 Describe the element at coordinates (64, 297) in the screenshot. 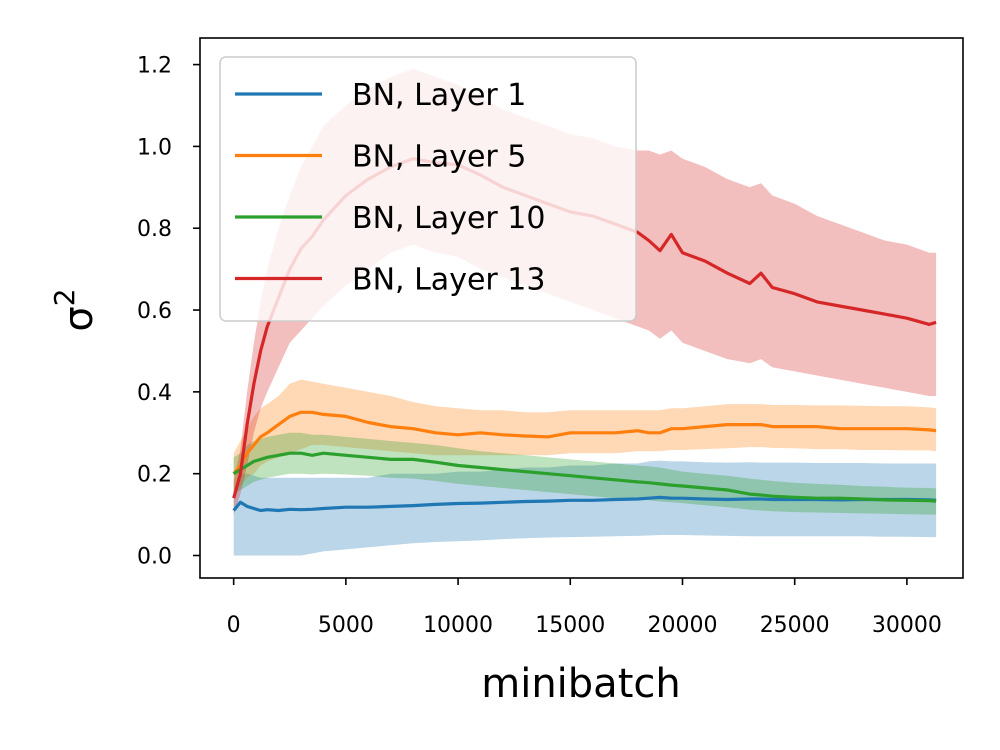

I see `y-axis-label-superscript: 2` at that location.